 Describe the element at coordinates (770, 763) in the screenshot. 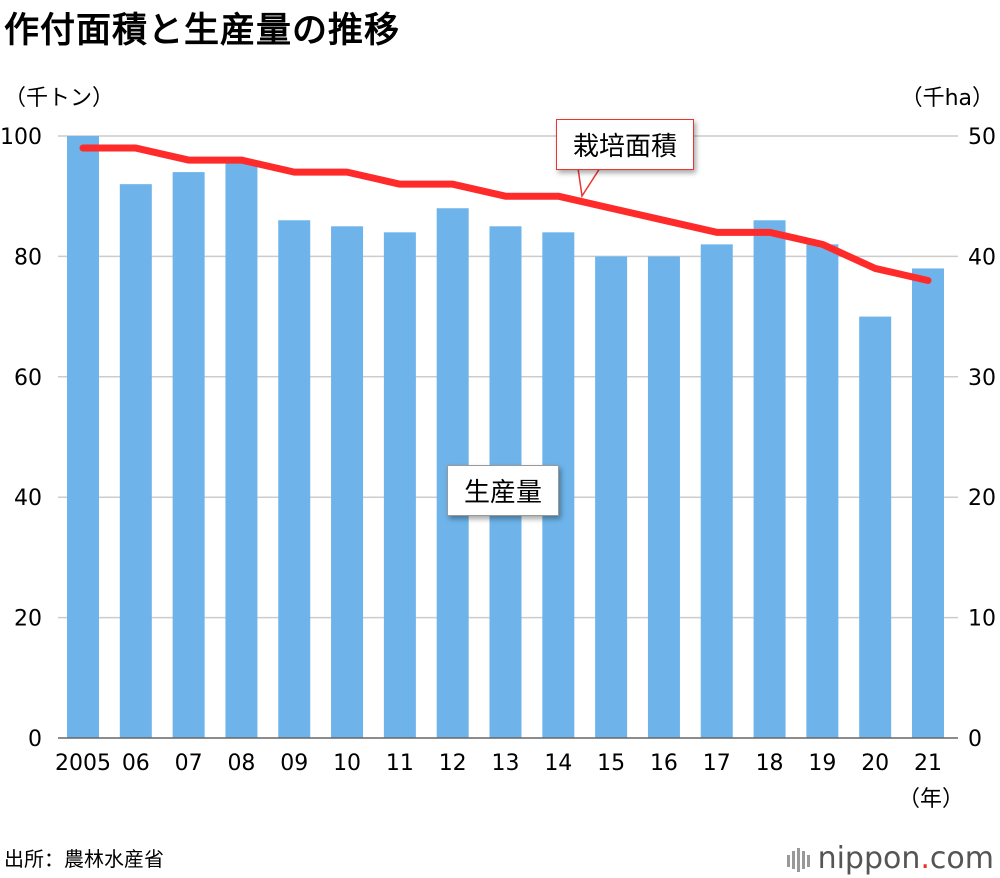

I see `x-tick-label: 18` at that location.